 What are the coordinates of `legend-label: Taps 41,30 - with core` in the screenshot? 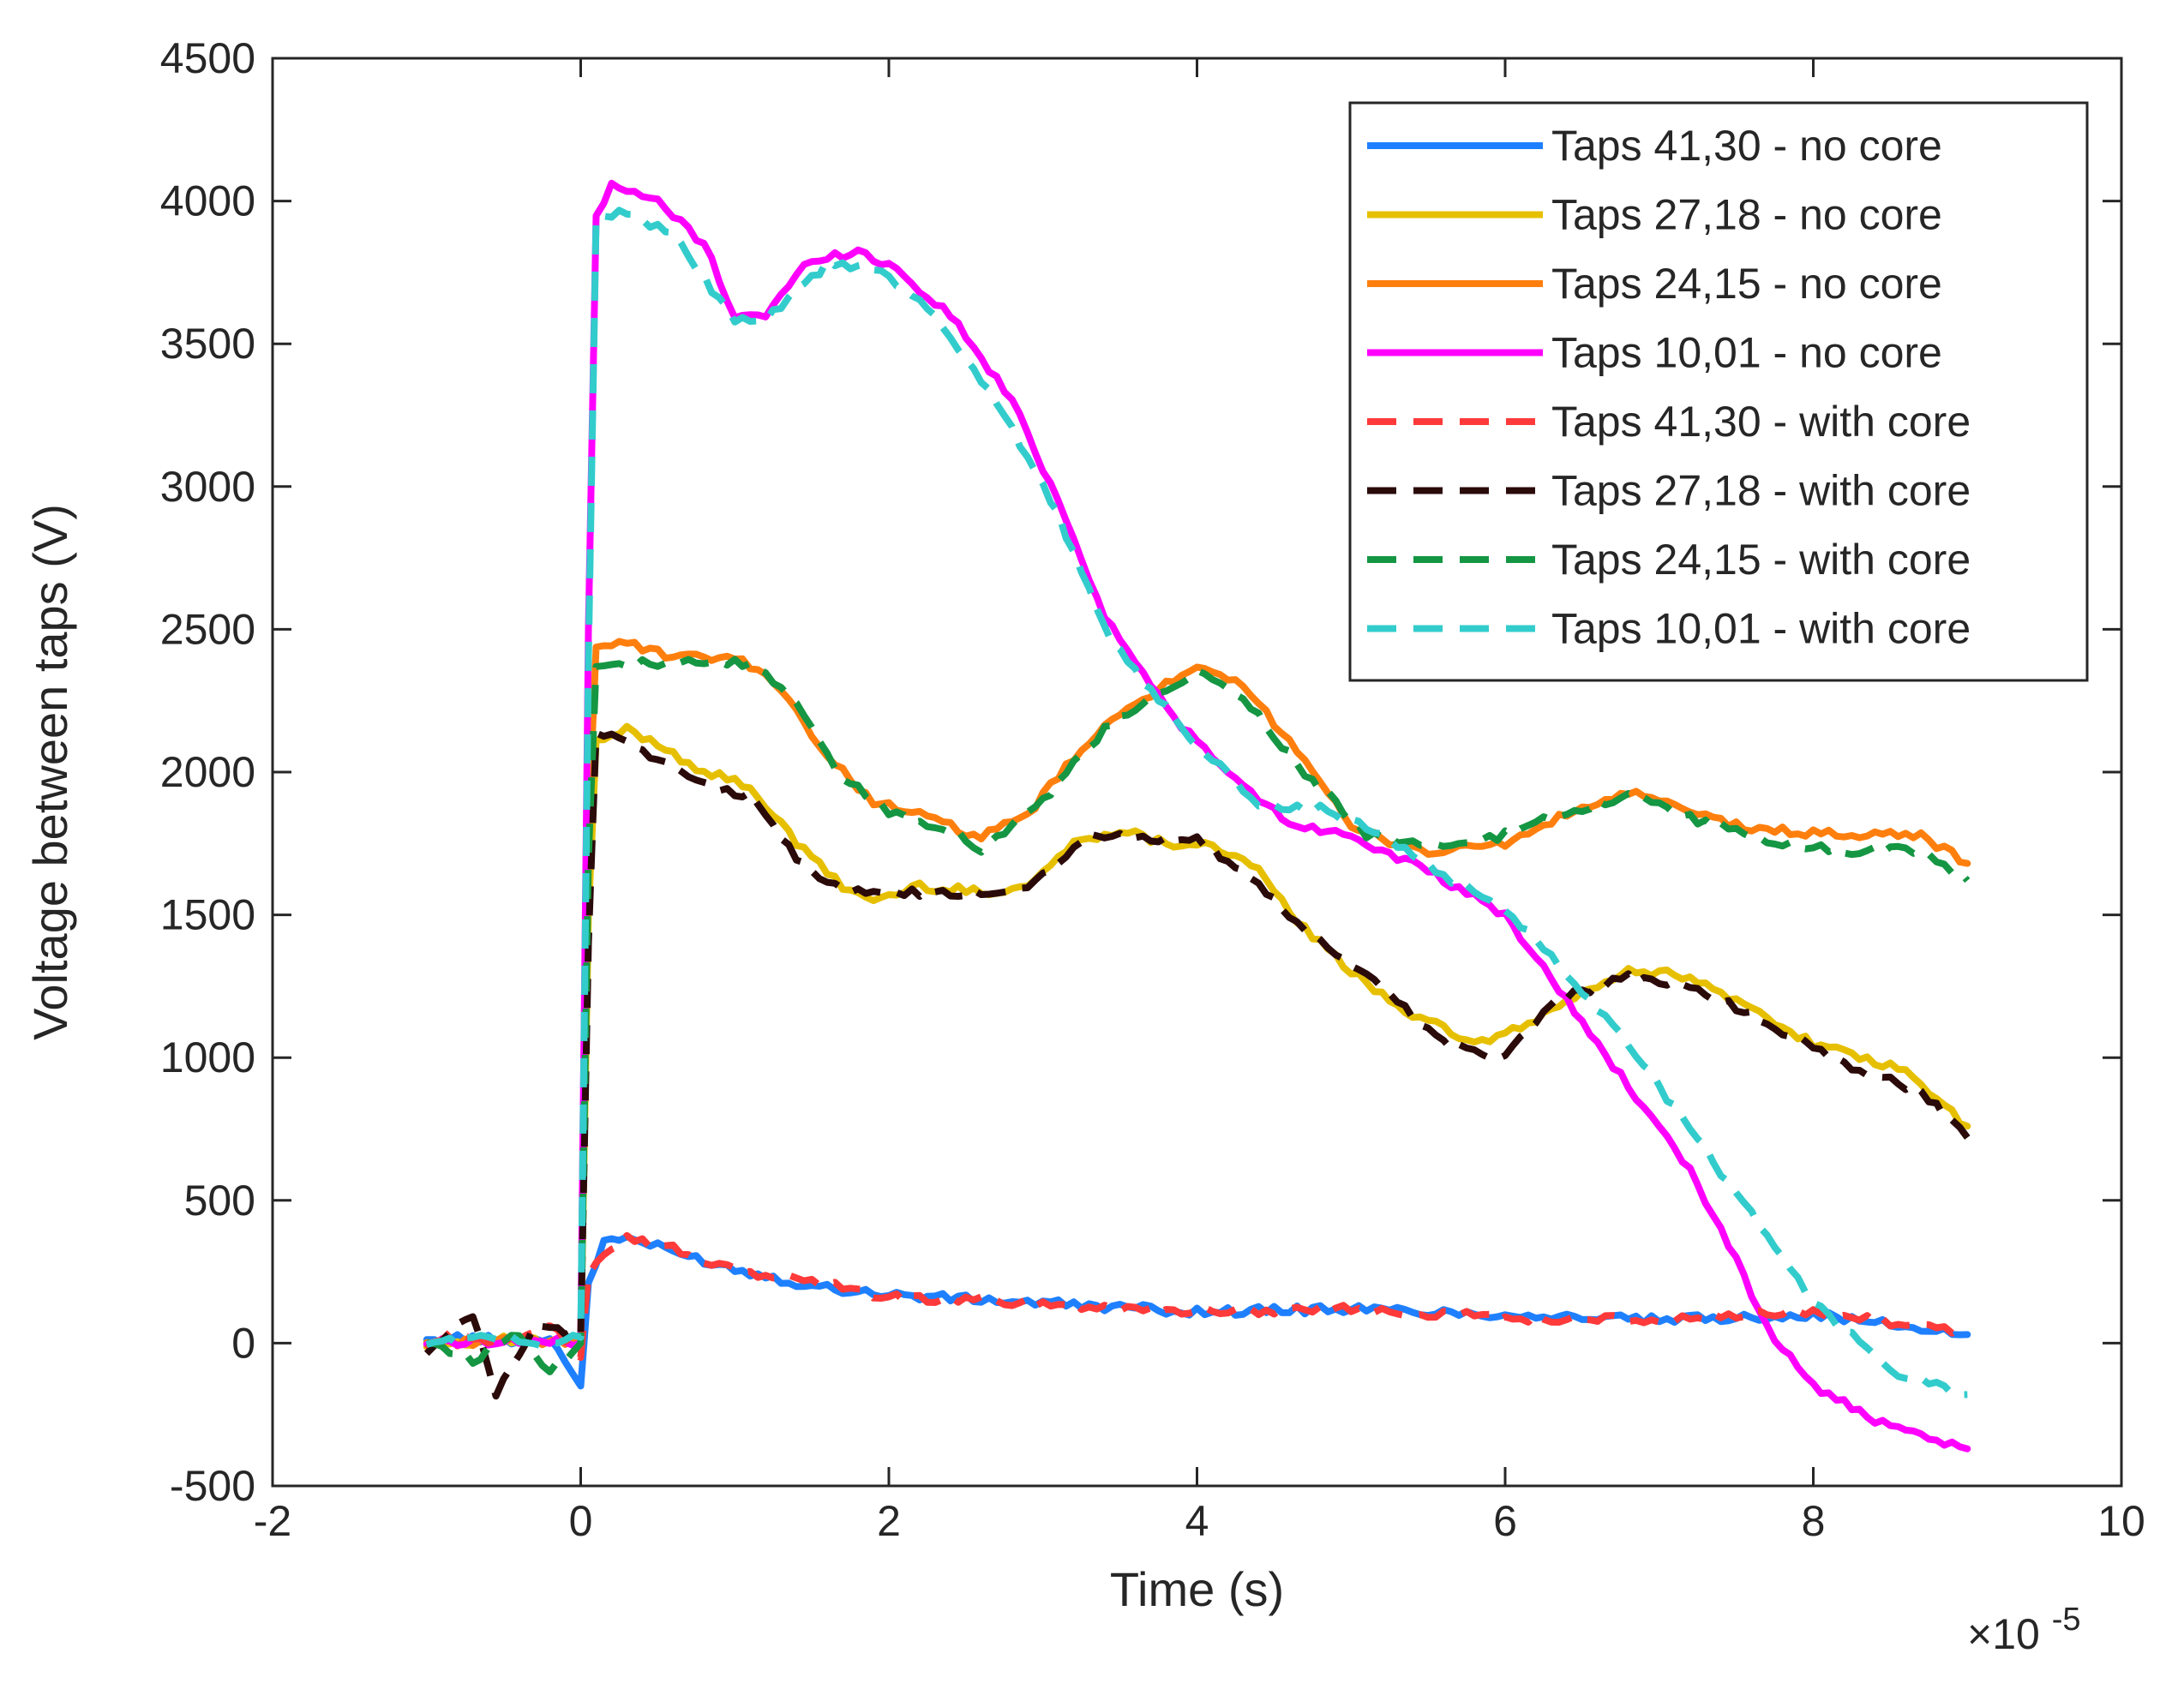 It's located at (1761, 422).